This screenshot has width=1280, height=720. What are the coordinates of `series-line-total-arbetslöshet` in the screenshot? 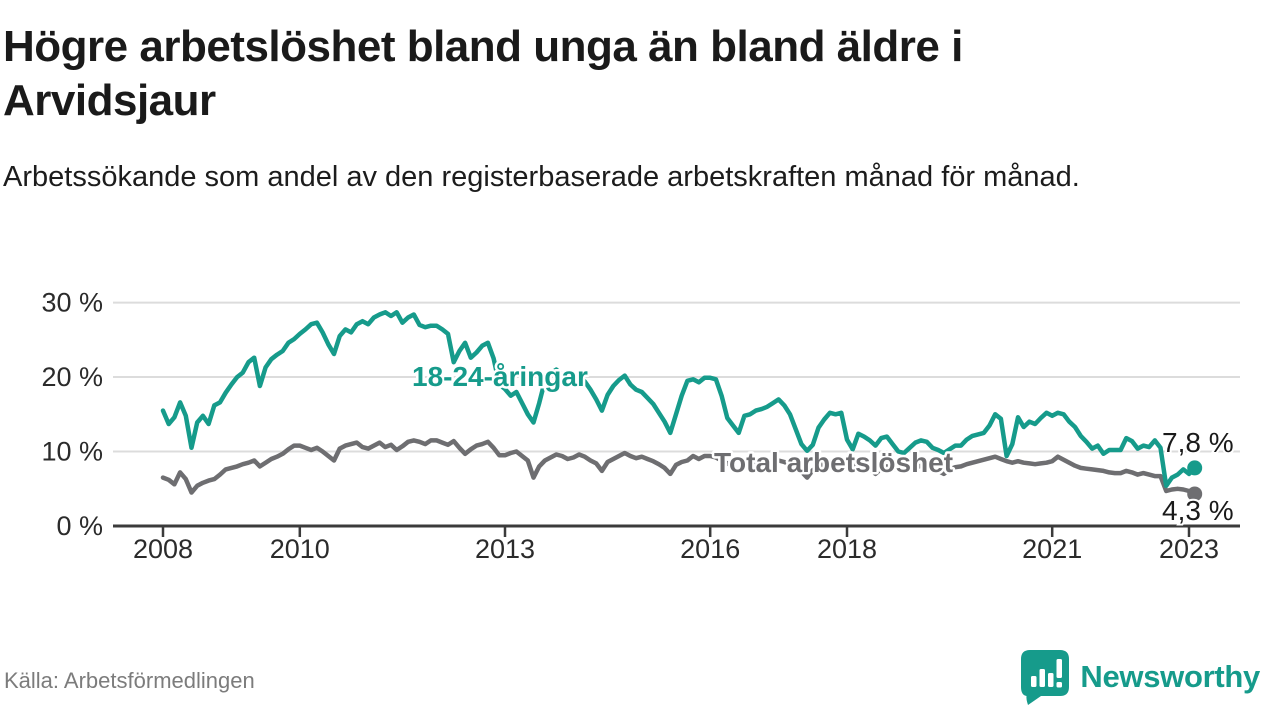 It's located at (678, 467).